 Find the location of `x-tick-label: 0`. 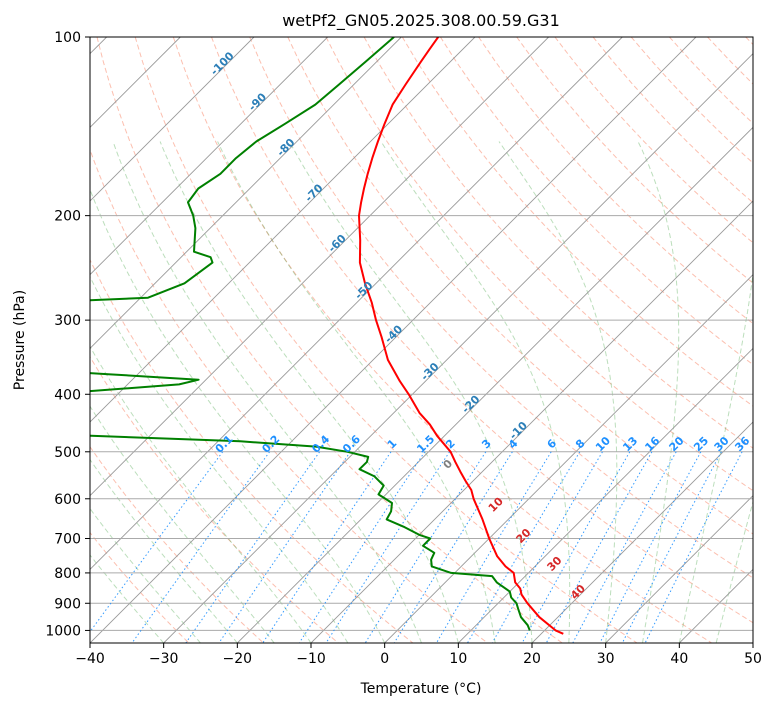

x-tick-label: 0 is located at coordinates (384, 659).